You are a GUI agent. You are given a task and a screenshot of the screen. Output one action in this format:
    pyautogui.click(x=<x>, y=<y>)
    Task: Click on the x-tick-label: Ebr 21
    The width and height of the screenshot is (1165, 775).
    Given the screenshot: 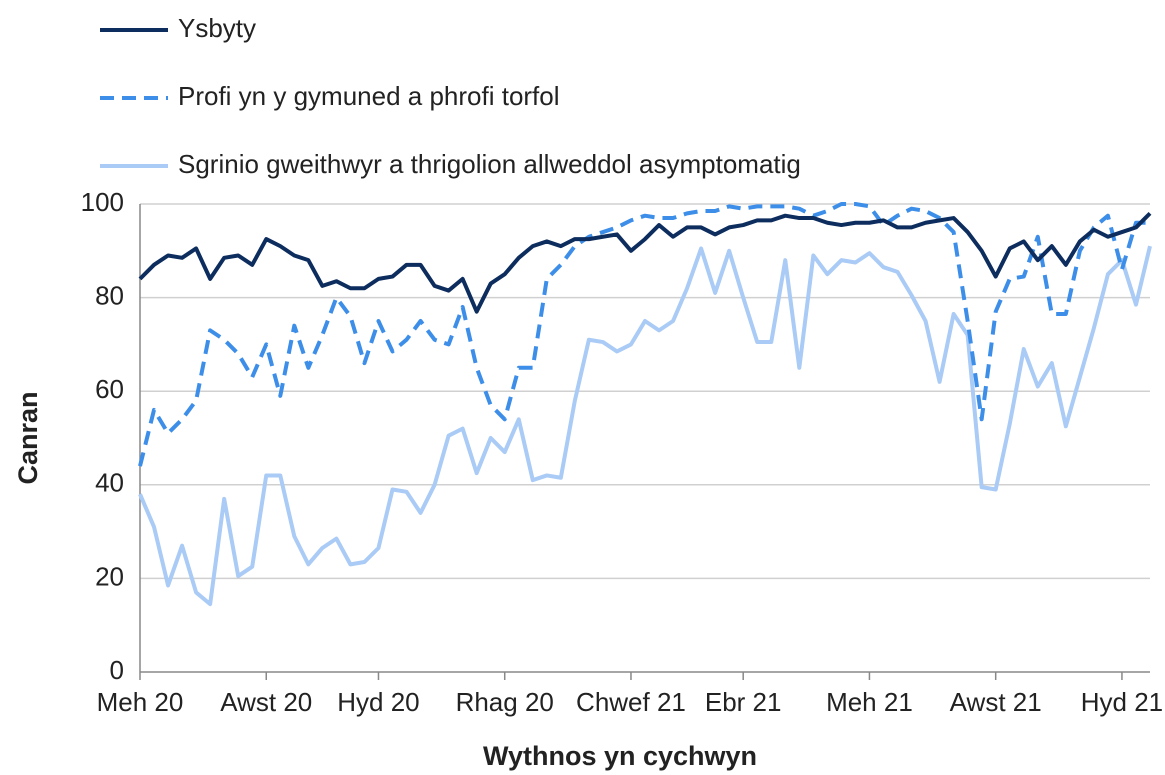 What is the action you would take?
    pyautogui.click(x=743, y=702)
    